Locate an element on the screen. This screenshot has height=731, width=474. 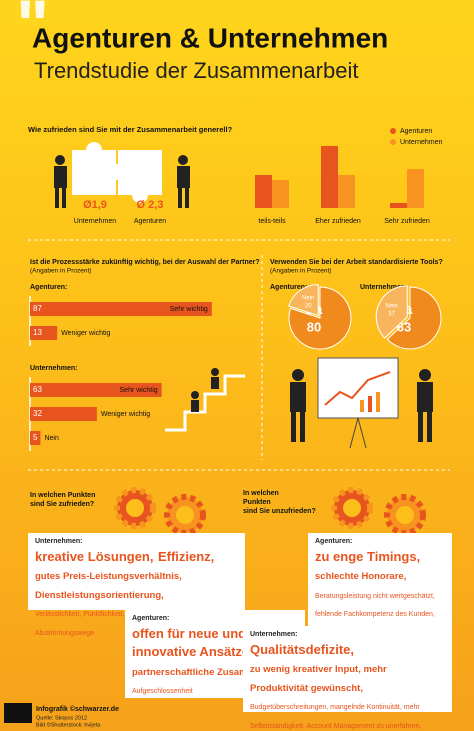
x-tick-label: Sehr zufrieden is located at coordinates (407, 221).